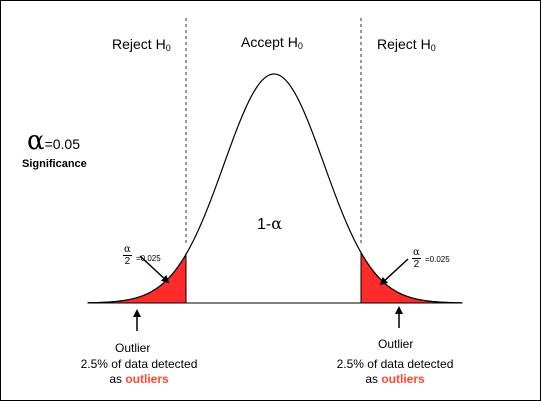 This screenshot has width=541, height=401. I want to click on left-reject-label: Reject H0, so click(141, 44).